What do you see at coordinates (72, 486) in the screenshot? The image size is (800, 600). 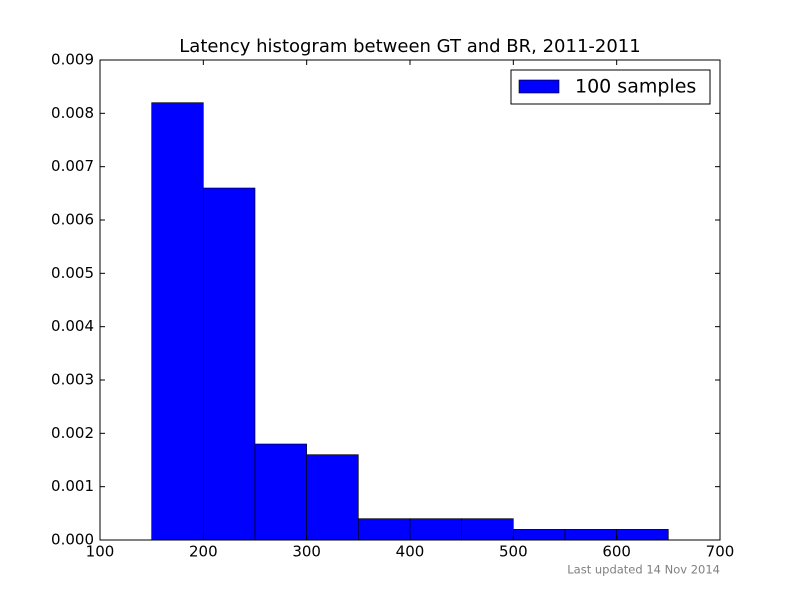 I see `y-tick-label: 0.001` at bounding box center [72, 486].